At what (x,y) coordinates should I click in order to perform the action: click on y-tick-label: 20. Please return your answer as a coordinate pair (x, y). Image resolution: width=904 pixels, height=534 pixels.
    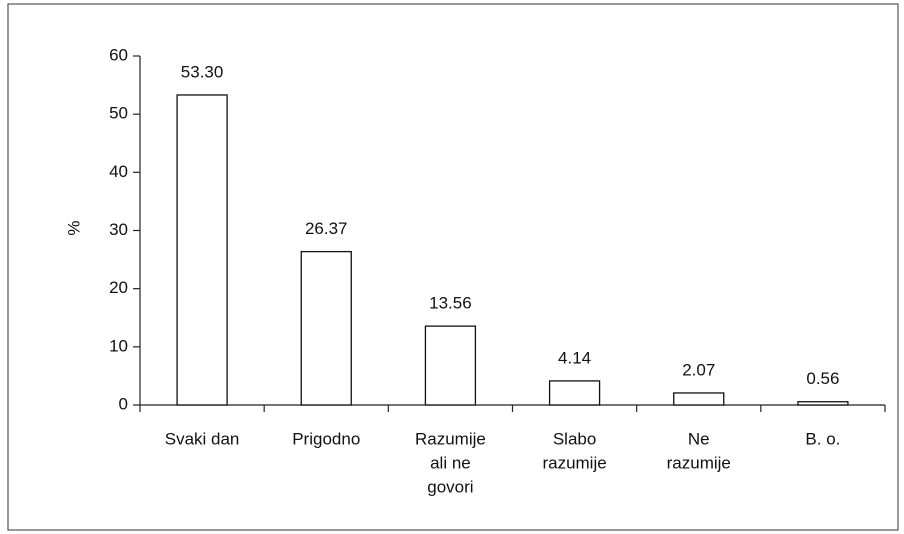
    Looking at the image, I should click on (118, 287).